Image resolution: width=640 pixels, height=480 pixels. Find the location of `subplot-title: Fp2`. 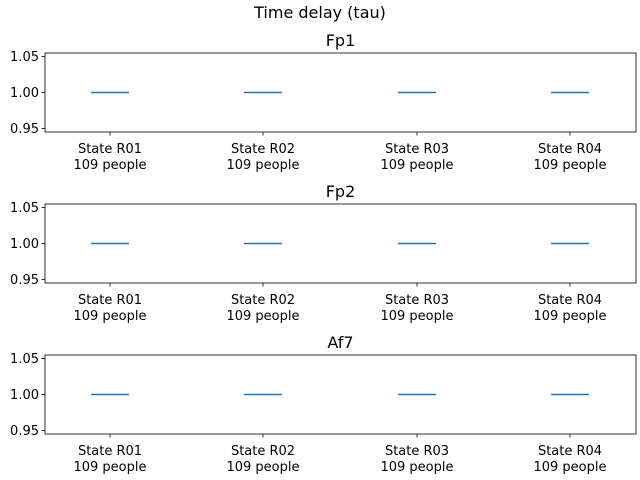

subplot-title: Fp2 is located at coordinates (341, 191).